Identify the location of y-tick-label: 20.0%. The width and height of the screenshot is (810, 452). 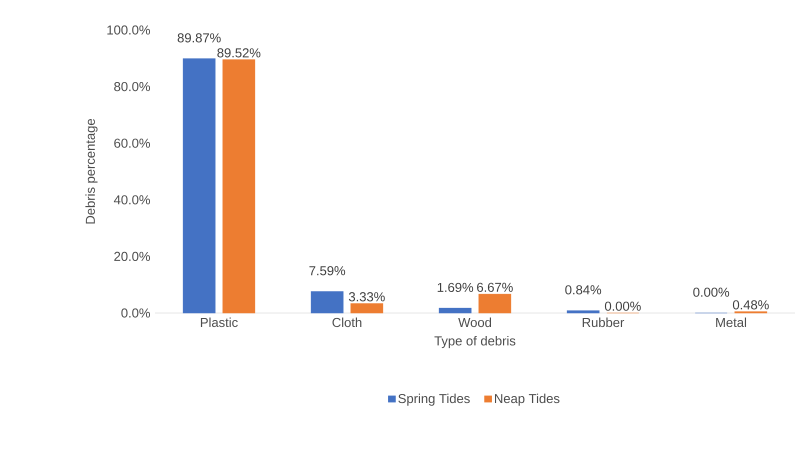
(132, 256).